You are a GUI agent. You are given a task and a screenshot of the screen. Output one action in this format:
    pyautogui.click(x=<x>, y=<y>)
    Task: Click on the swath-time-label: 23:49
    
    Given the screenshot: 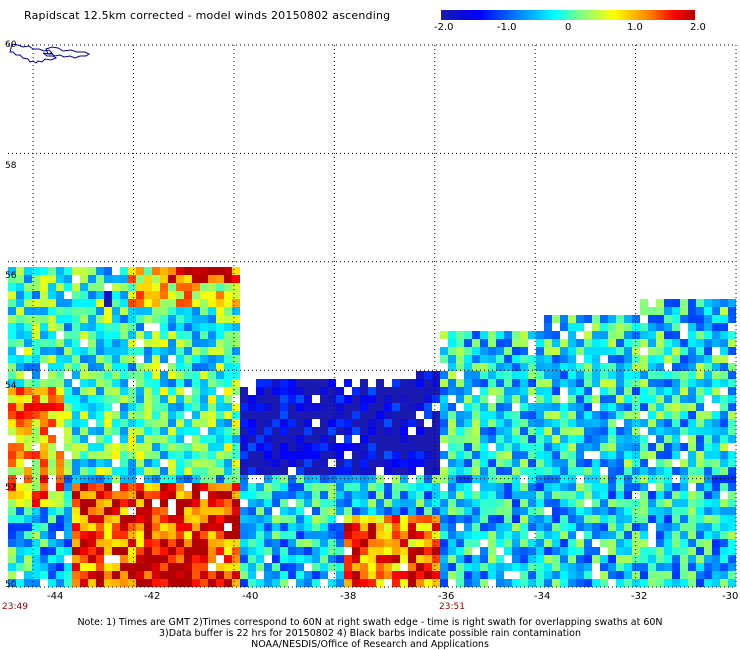 What is the action you would take?
    pyautogui.click(x=15, y=607)
    